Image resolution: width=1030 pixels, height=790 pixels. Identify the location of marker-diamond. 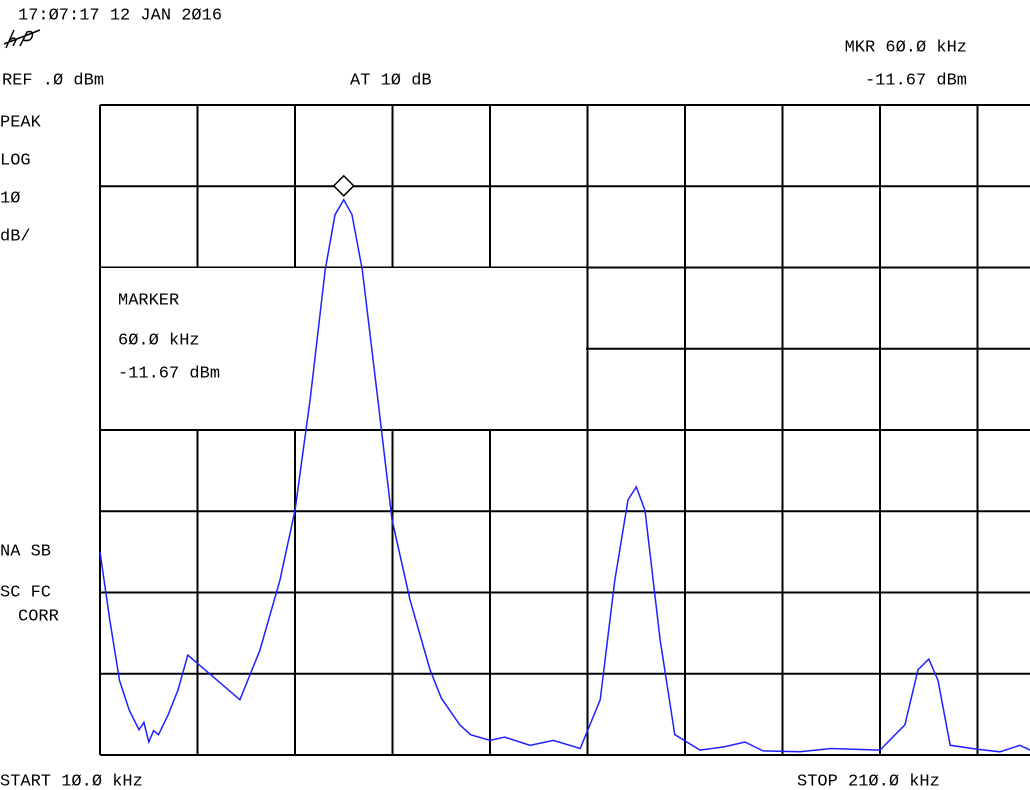
(343, 185).